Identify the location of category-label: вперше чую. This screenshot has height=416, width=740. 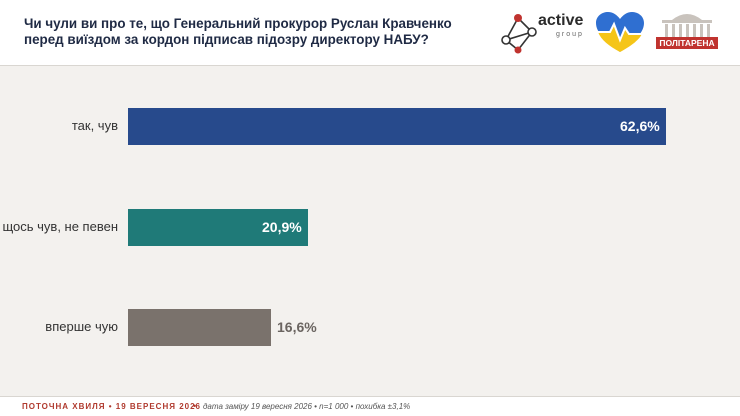
(81, 326).